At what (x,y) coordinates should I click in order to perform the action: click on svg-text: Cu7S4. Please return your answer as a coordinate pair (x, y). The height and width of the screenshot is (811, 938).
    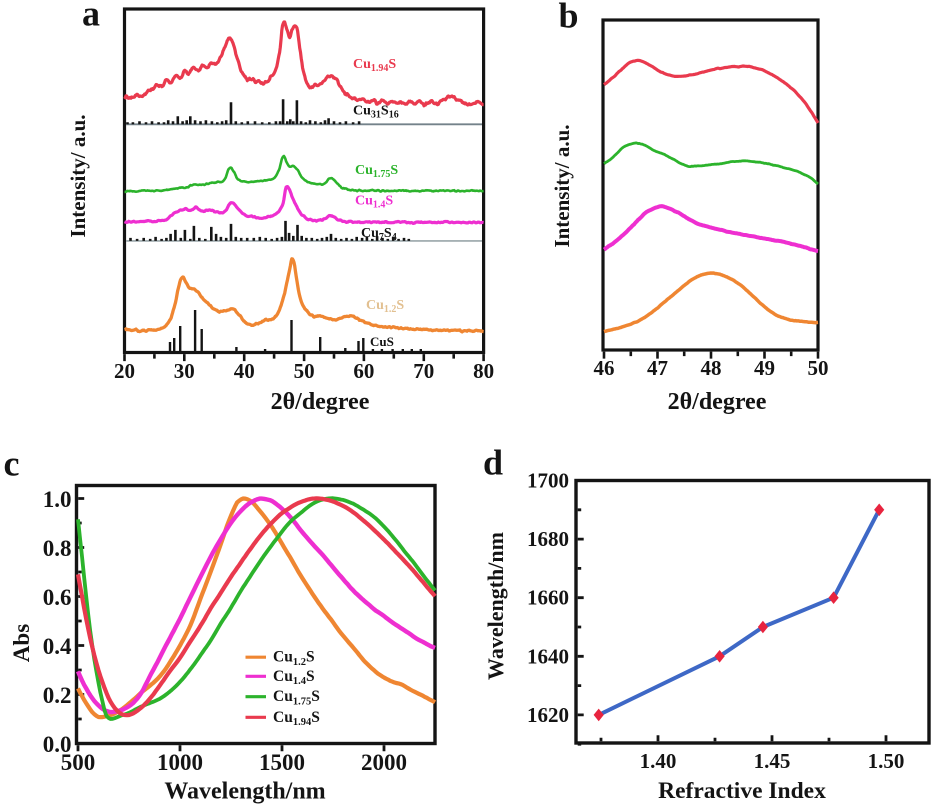
    Looking at the image, I should click on (379, 234).